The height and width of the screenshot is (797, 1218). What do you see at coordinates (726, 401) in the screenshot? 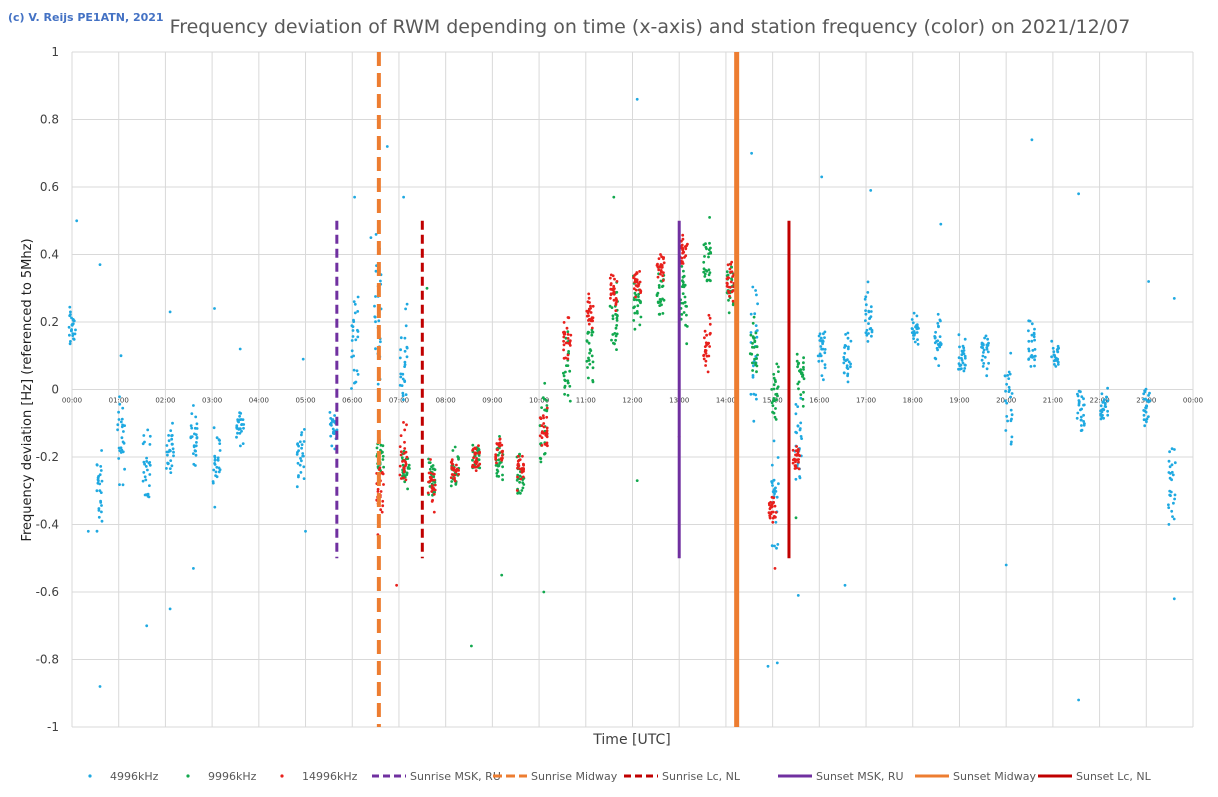
I see `x-tick-label: 14:00` at bounding box center [726, 401].